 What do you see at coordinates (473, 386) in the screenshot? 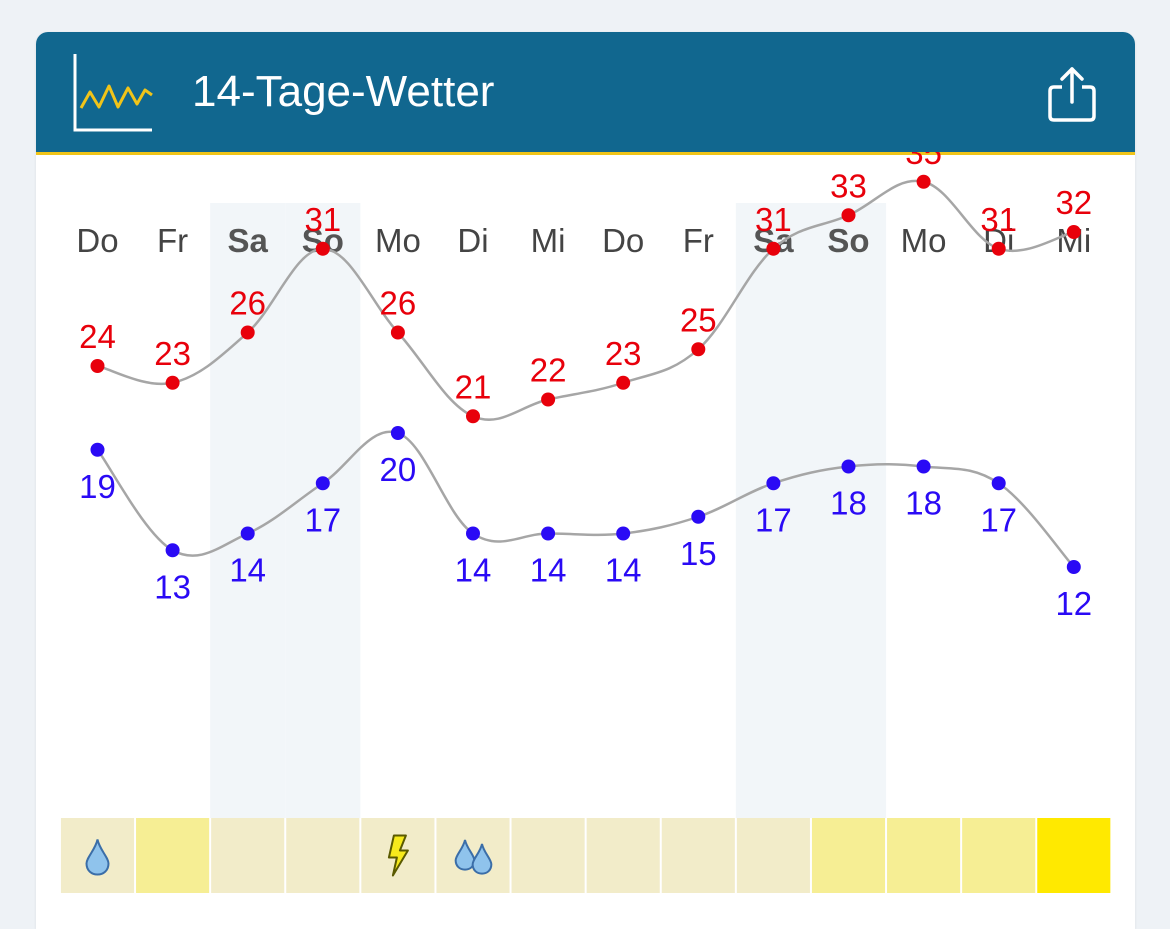
I see `max-temp-label: 21` at bounding box center [473, 386].